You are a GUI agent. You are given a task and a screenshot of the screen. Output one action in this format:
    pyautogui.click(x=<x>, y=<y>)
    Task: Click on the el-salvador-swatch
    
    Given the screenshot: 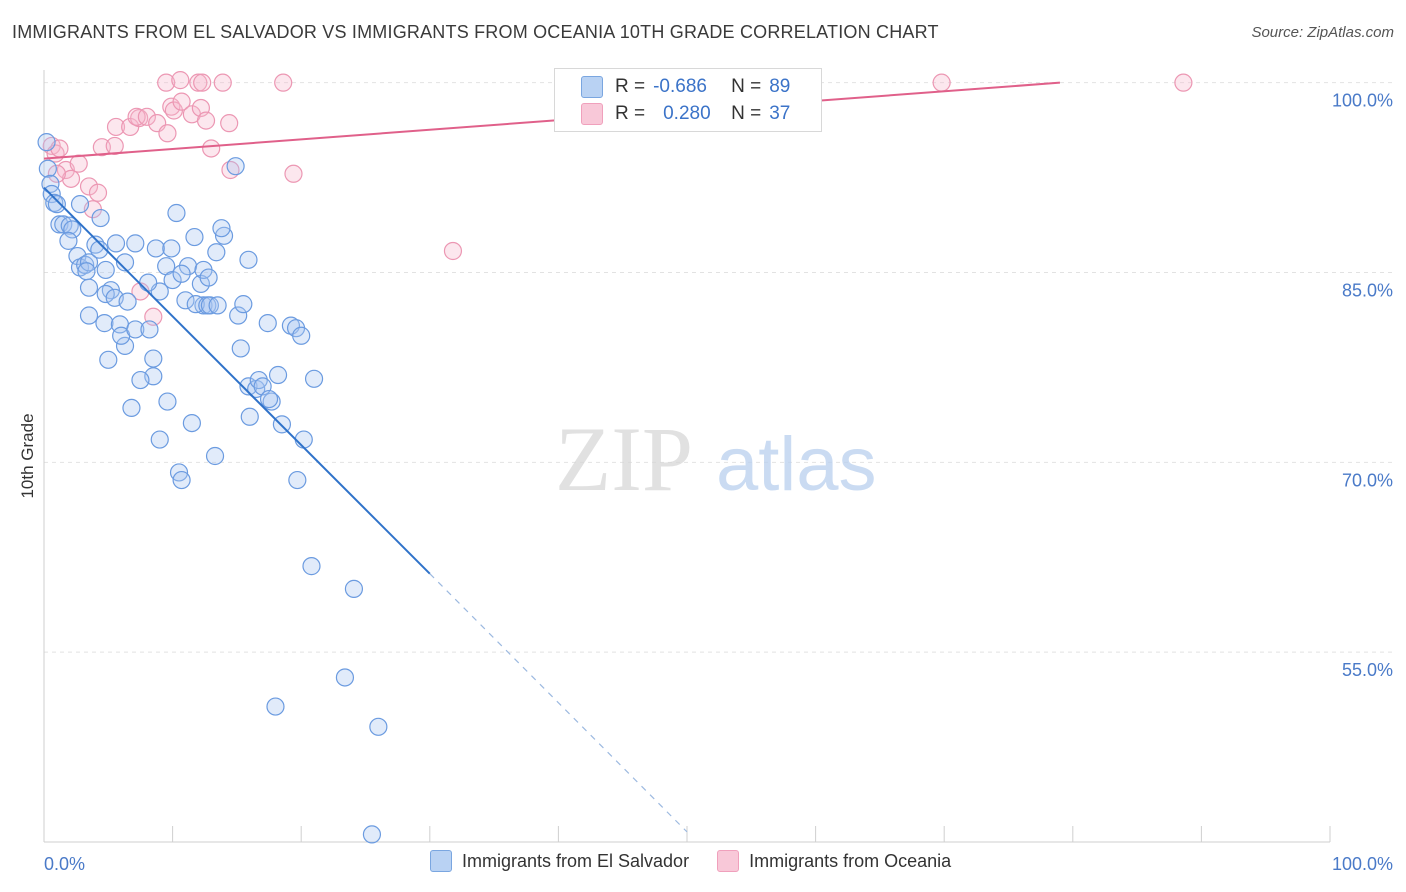 What is the action you would take?
    pyautogui.click(x=592, y=87)
    